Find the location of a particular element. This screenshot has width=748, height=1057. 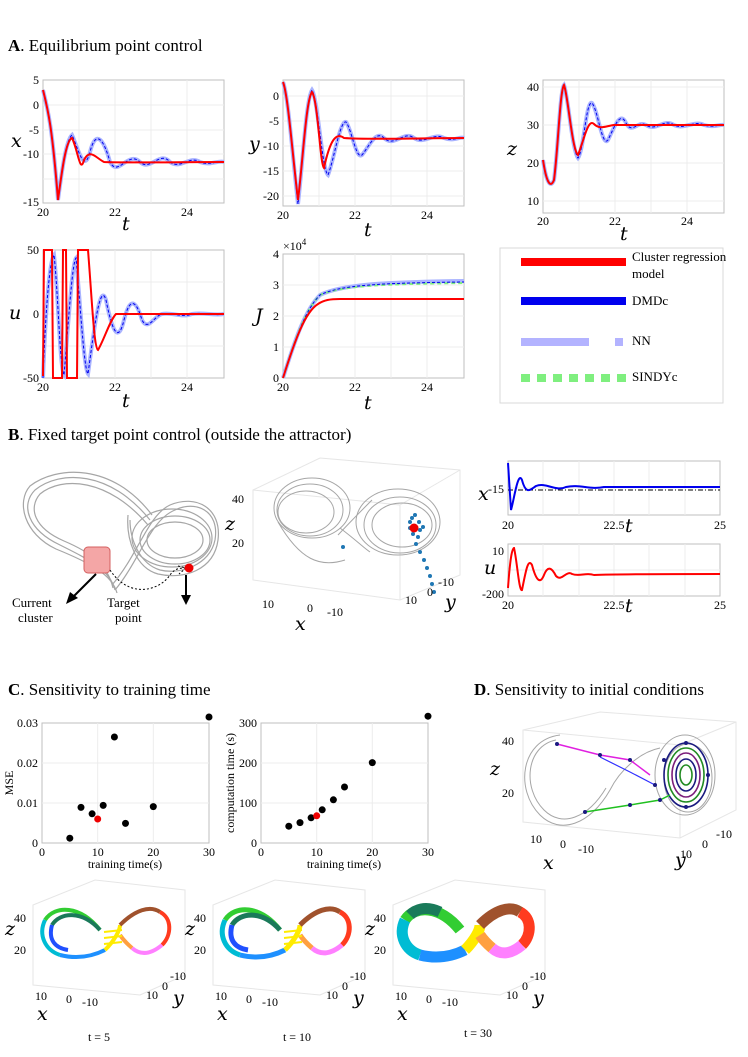

x-ticks: 20 22.5 25 is located at coordinates (614, 605).